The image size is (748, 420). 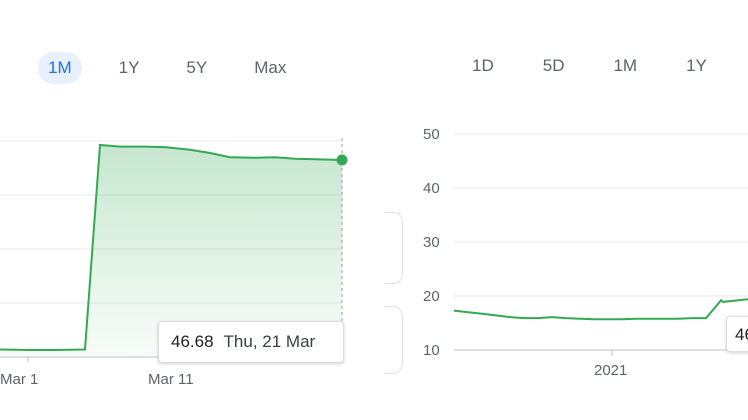 I want to click on tooltip-date: Thu, 21 Mar, so click(x=269, y=341).